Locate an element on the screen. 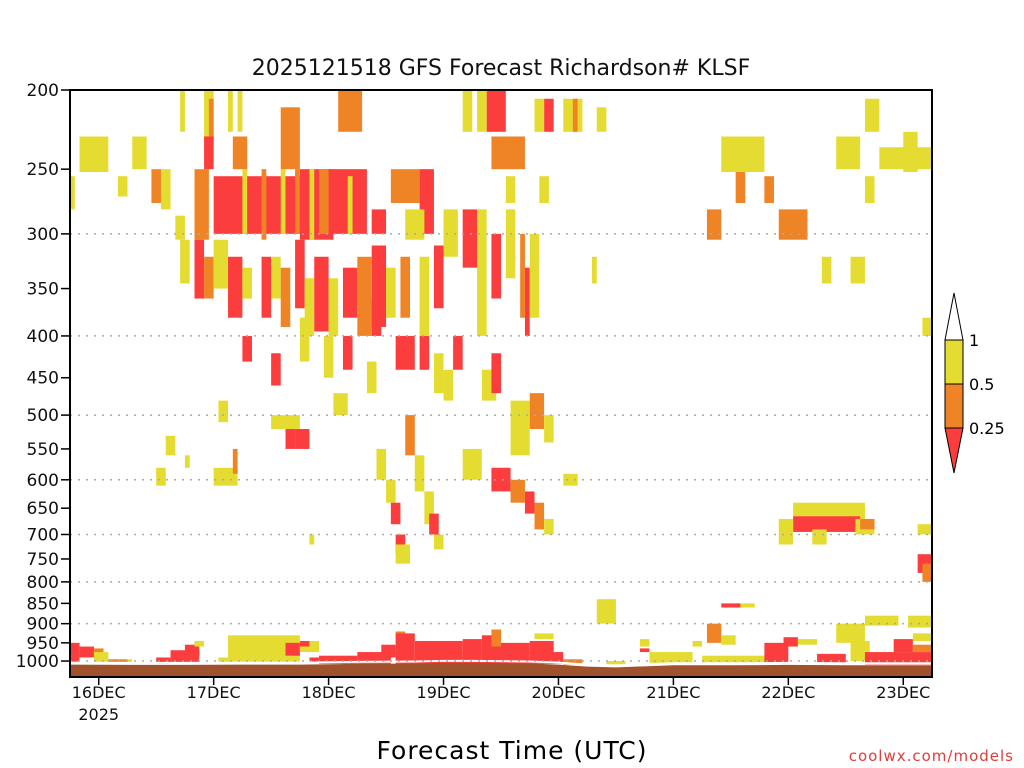 The height and width of the screenshot is (768, 1024). y-tick-label: 500 is located at coordinates (43, 416).